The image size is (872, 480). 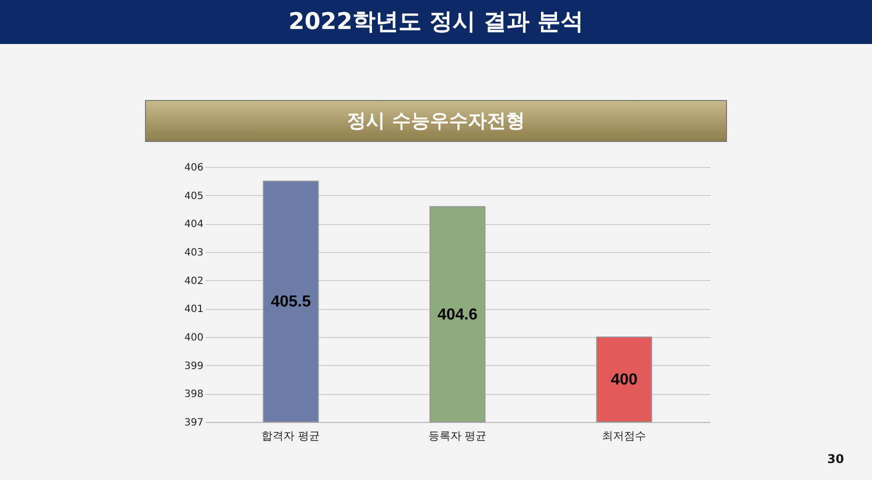 I want to click on y-tick-label: 397, so click(x=194, y=423).